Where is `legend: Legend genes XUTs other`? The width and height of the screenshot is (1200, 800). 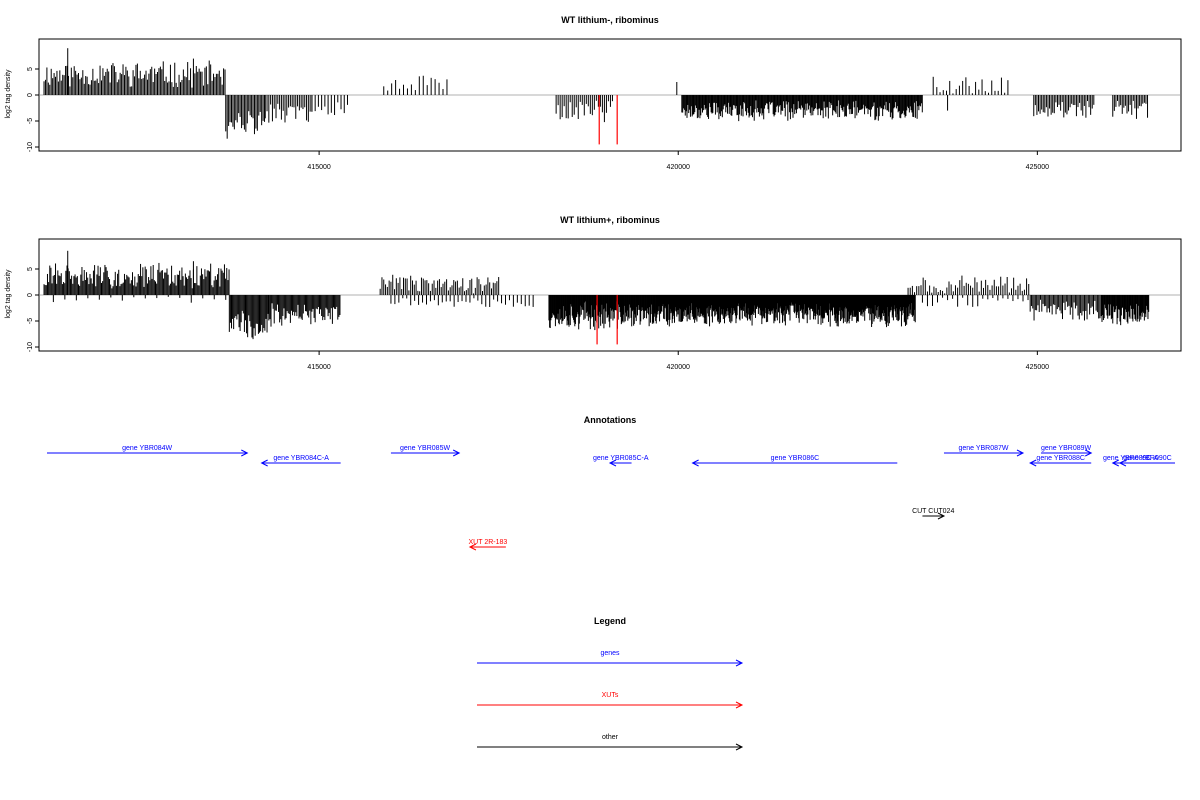
legend: Legend genes XUTs other is located at coordinates (610, 683).